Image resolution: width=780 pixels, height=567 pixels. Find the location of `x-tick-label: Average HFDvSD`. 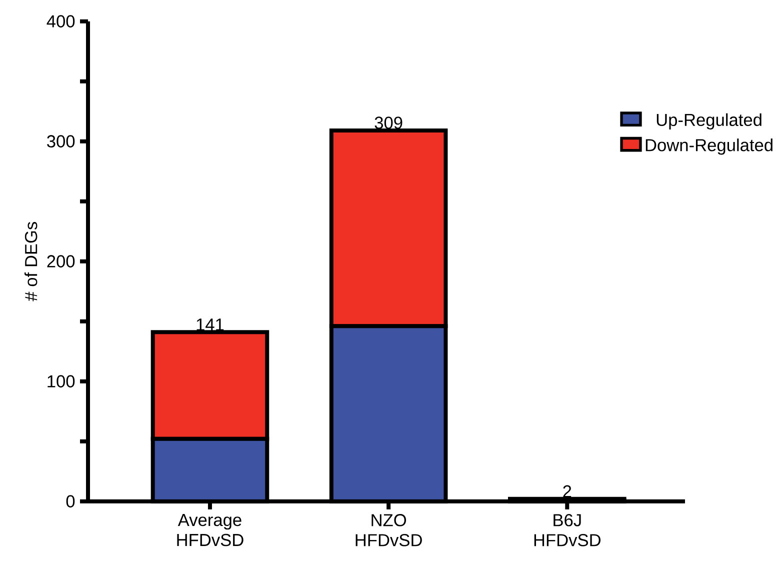

x-tick-label: Average HFDvSD is located at coordinates (210, 530).